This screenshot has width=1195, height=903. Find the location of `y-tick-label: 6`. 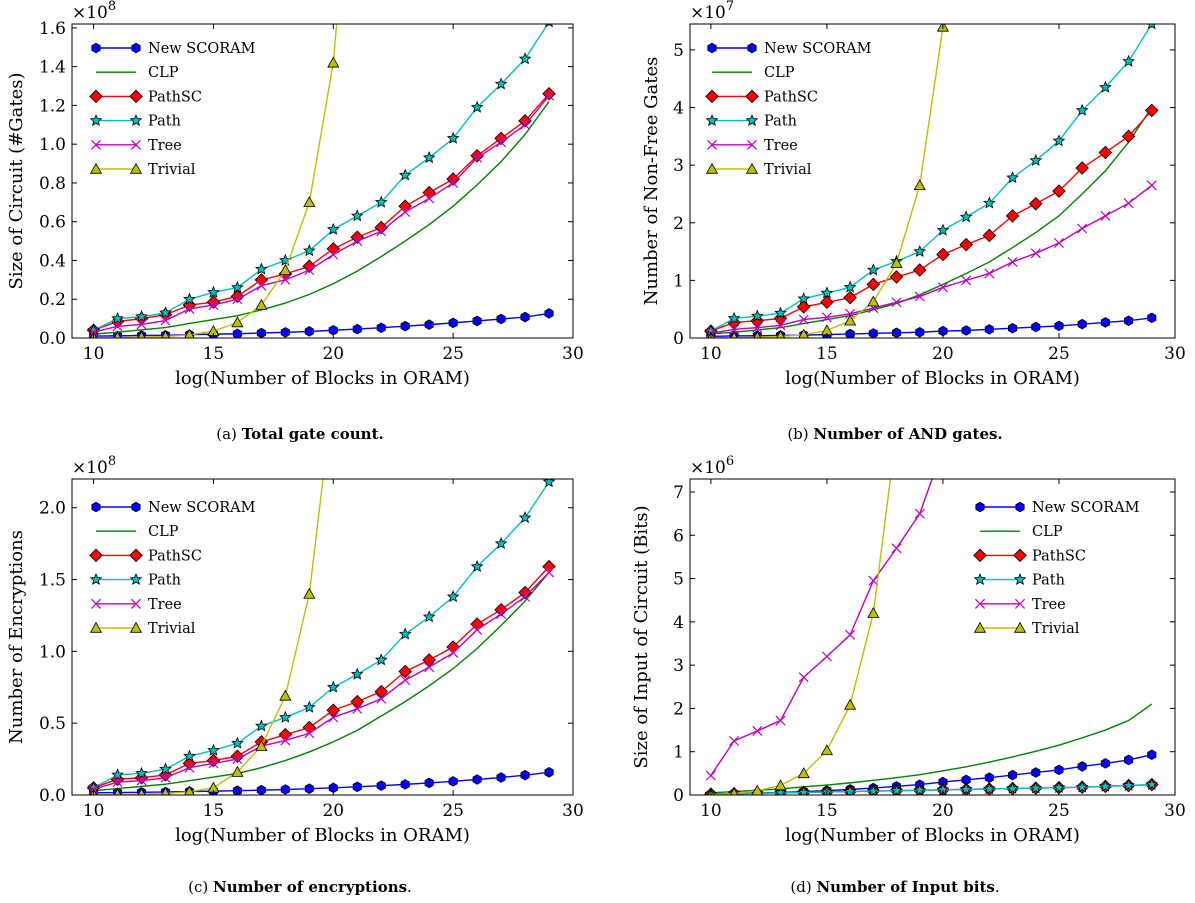

y-tick-label: 6 is located at coordinates (678, 536).